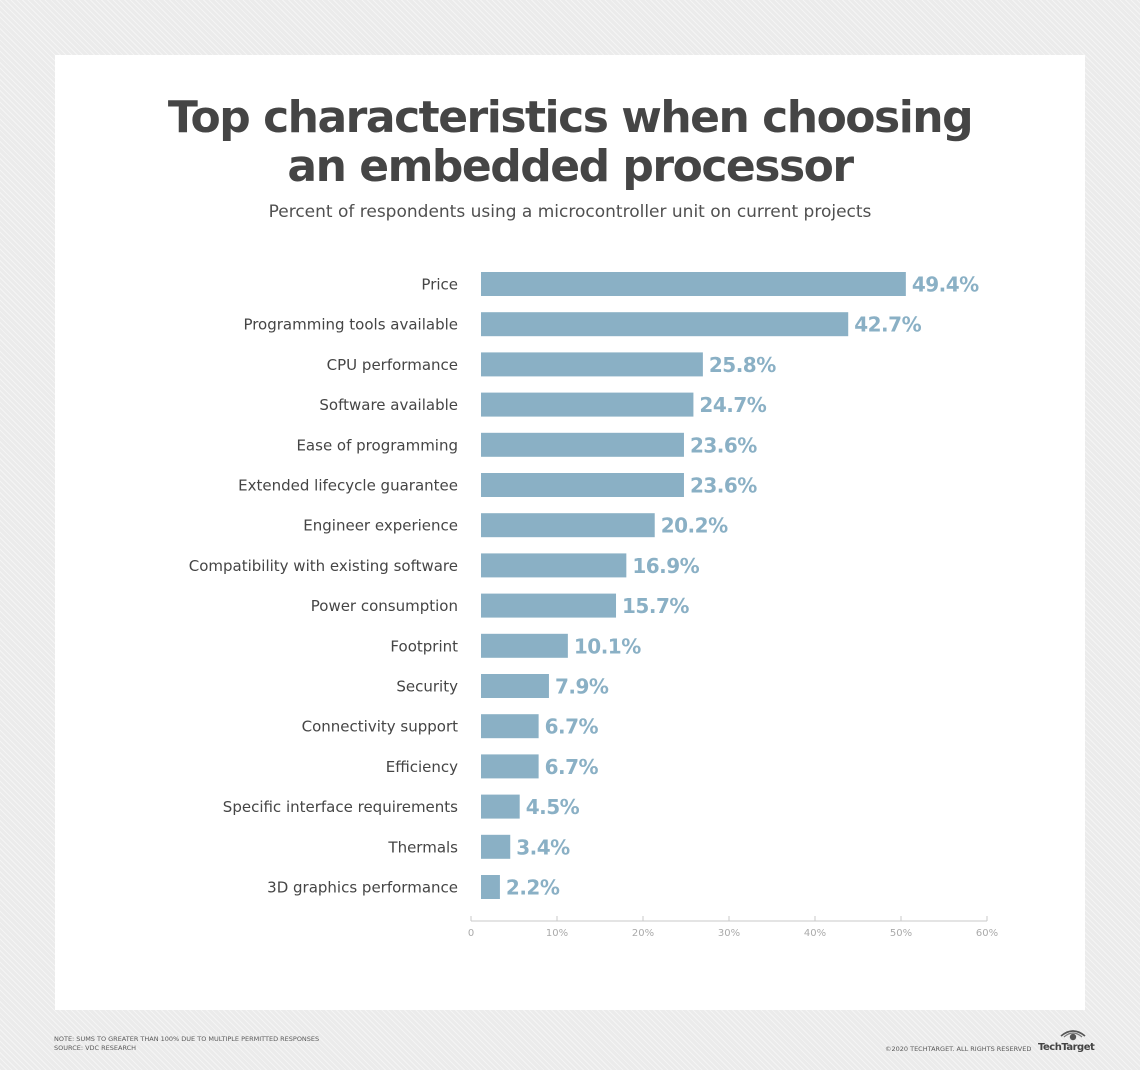  Describe the element at coordinates (945, 285) in the screenshot. I see `data-label: 49.4%` at that location.